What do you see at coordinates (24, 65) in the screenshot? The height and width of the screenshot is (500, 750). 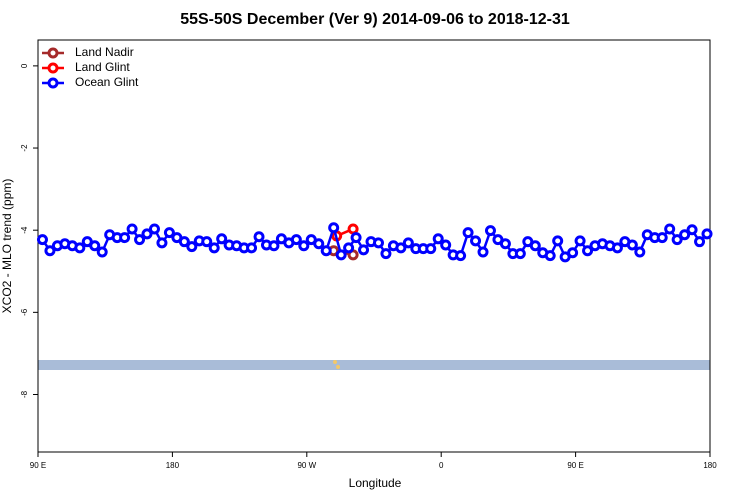 I see `y-tick-label: 0` at bounding box center [24, 65].